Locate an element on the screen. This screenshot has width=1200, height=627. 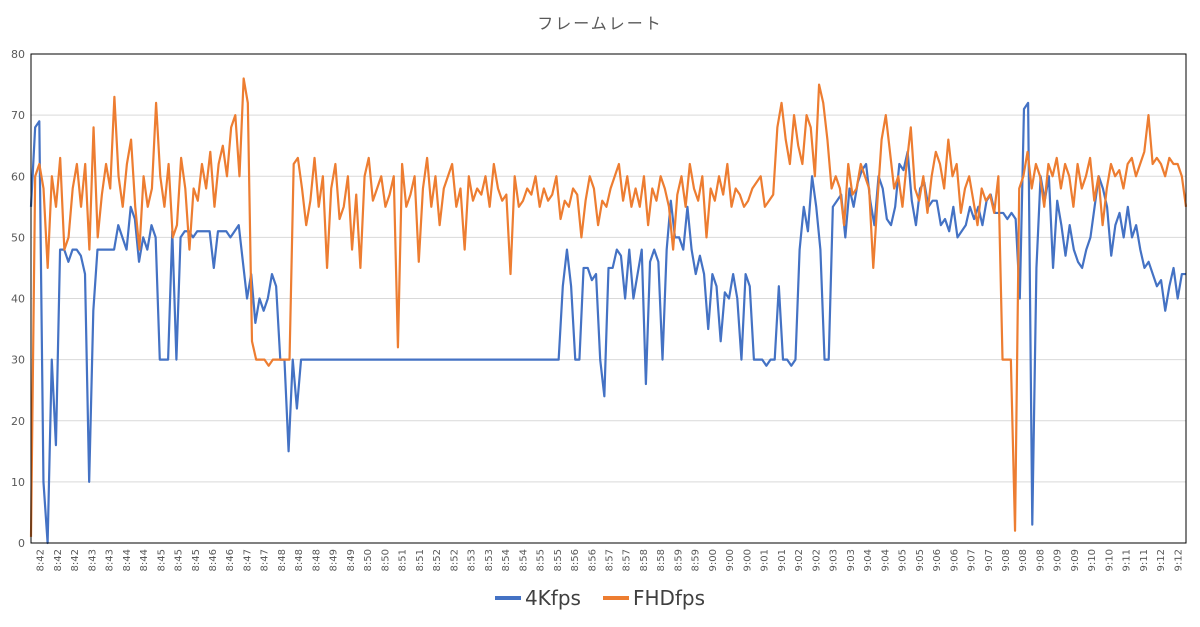
legend-item-4k: 4Kfps is located at coordinates (537, 598).